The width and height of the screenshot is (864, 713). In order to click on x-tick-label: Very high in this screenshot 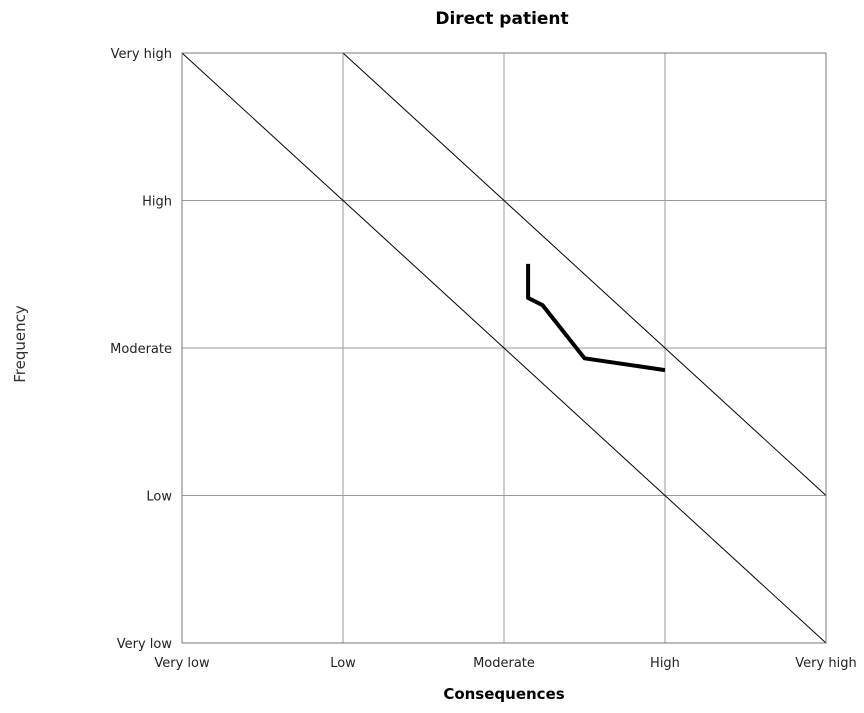, I will do `click(825, 663)`.